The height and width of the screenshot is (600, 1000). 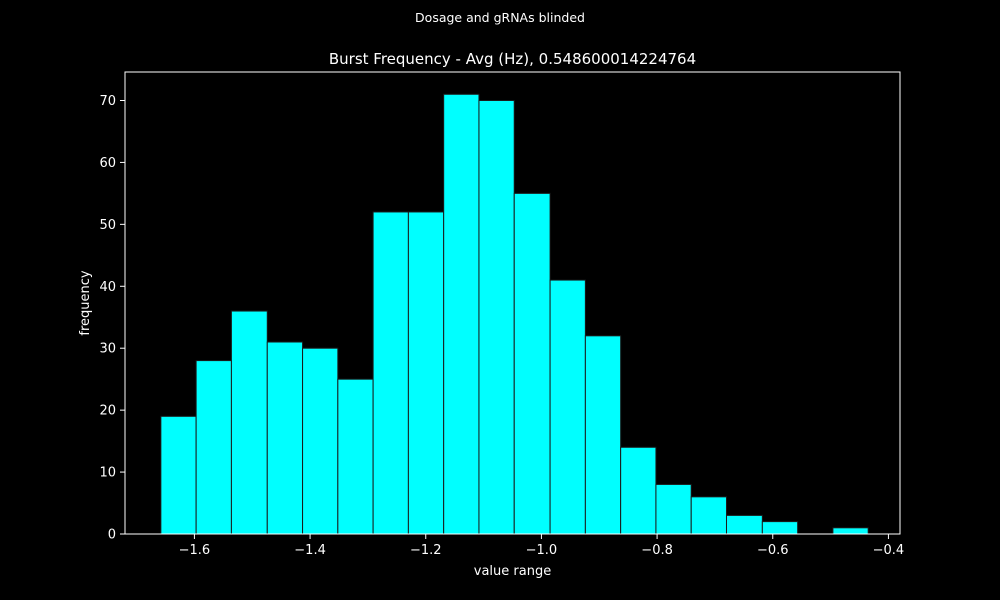 What do you see at coordinates (107, 287) in the screenshot?
I see `y-tick-label: 40` at bounding box center [107, 287].